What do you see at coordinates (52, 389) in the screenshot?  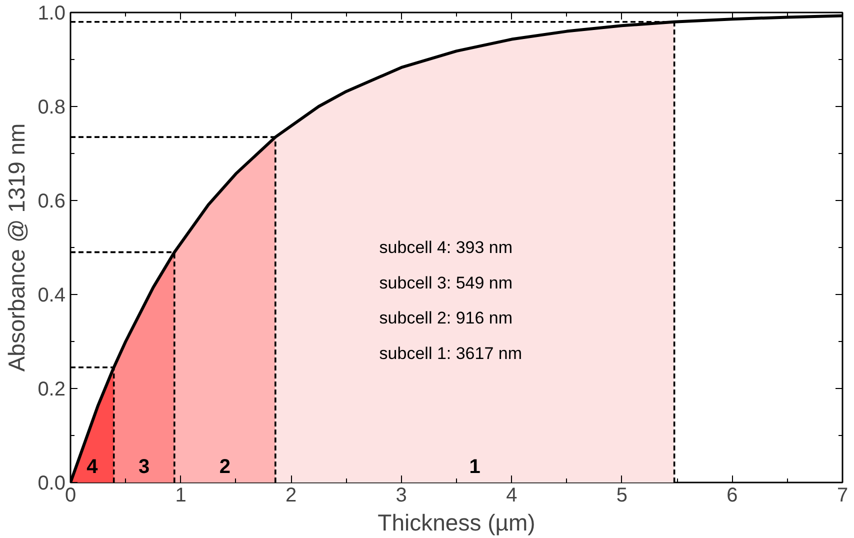 I see `y-tick-label: 0.2` at bounding box center [52, 389].